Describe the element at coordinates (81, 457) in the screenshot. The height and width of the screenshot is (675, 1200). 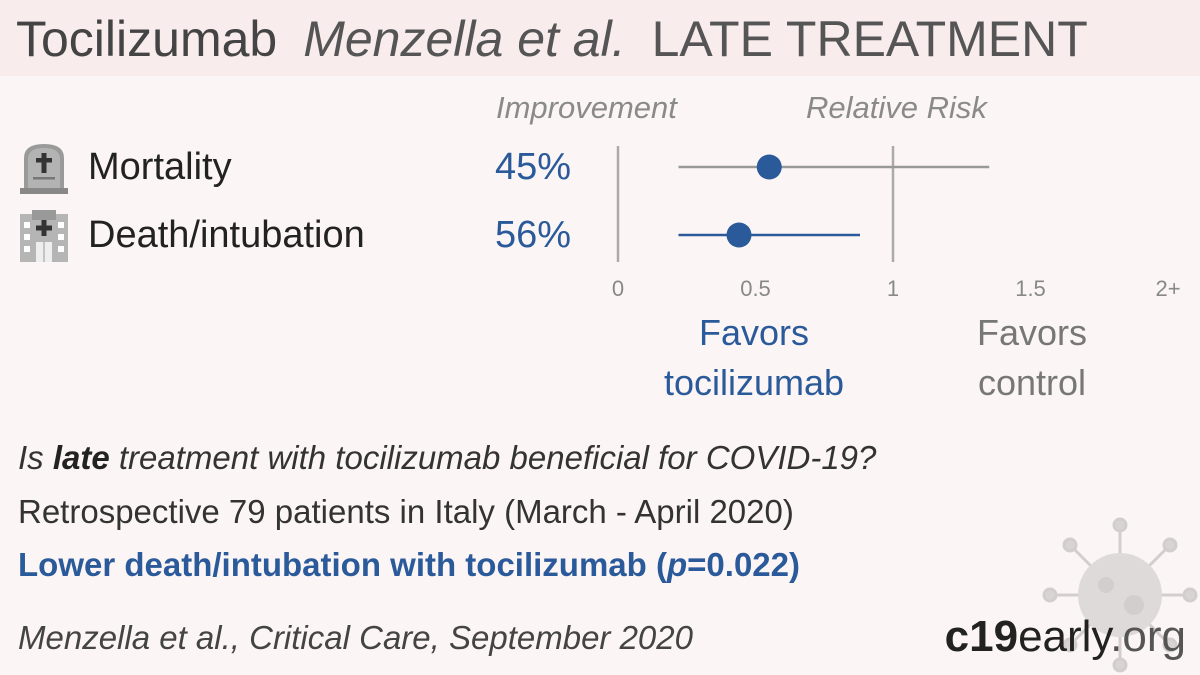
I see `question-stage: late` at that location.